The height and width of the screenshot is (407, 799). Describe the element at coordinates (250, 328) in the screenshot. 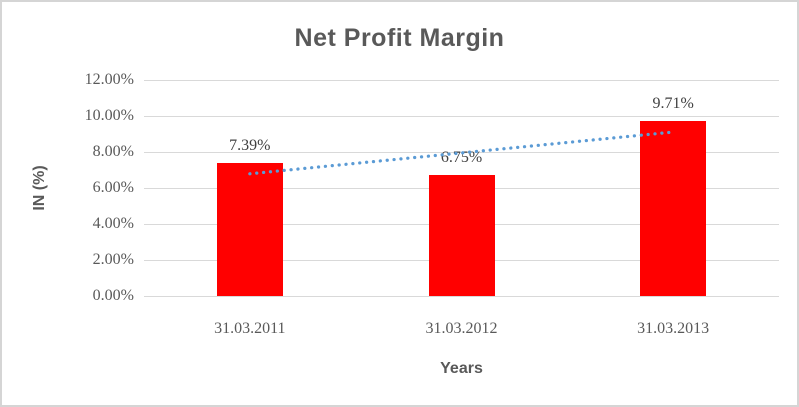

I see `x-category-label: 31.03.2011` at that location.